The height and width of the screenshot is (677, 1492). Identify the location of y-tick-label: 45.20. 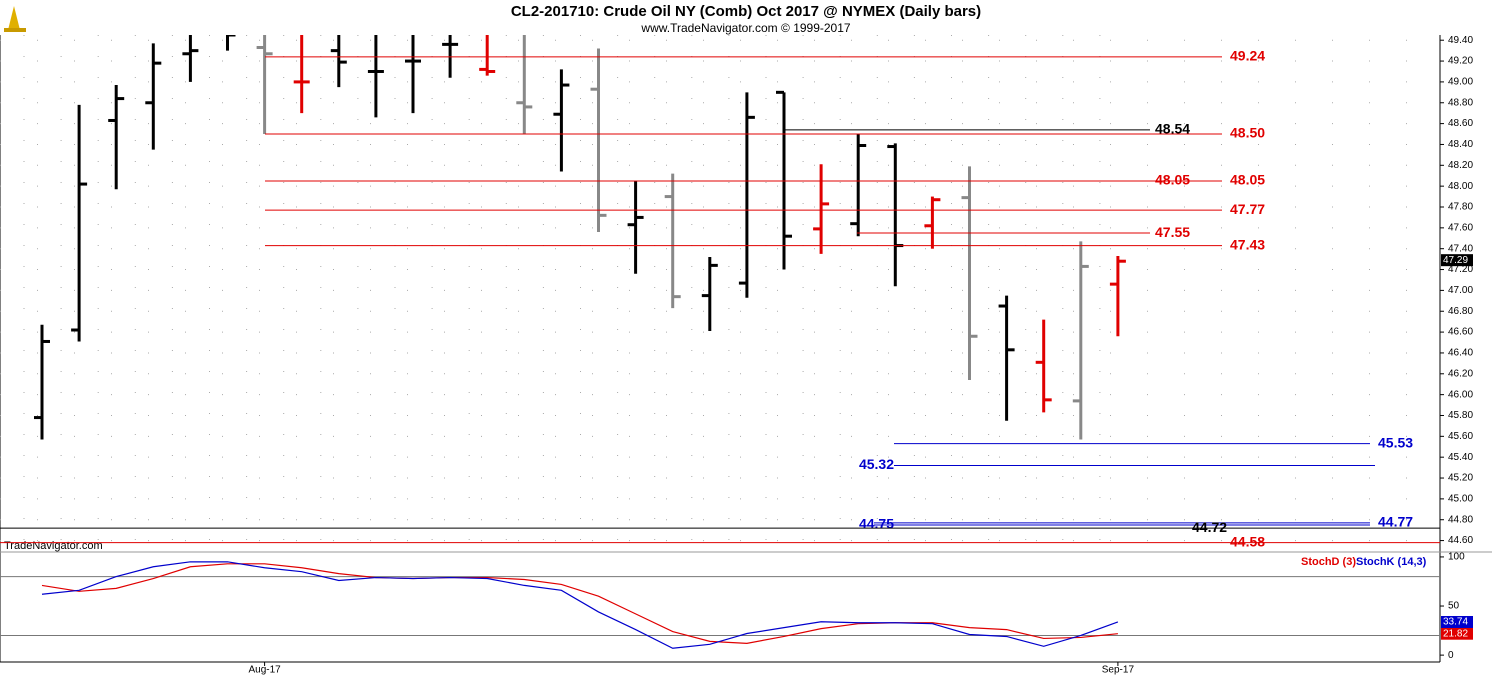
(1460, 478).